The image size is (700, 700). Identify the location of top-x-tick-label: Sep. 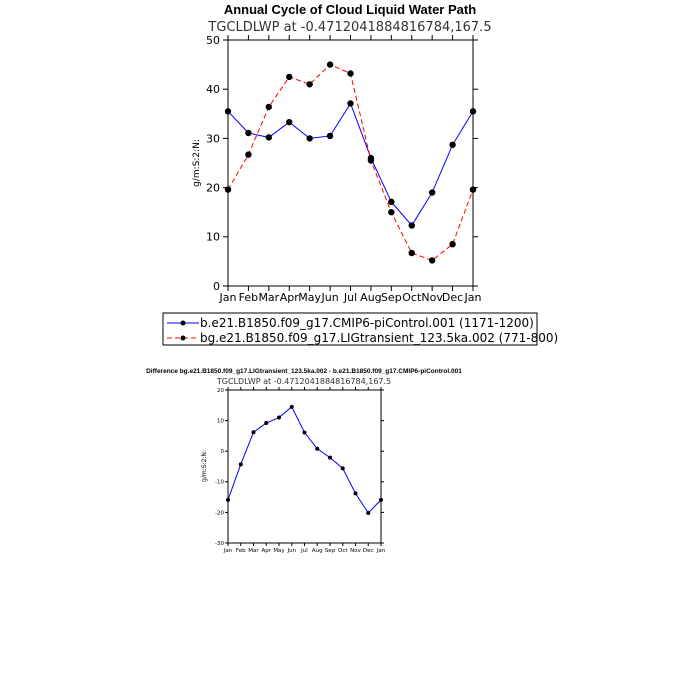
(391, 297).